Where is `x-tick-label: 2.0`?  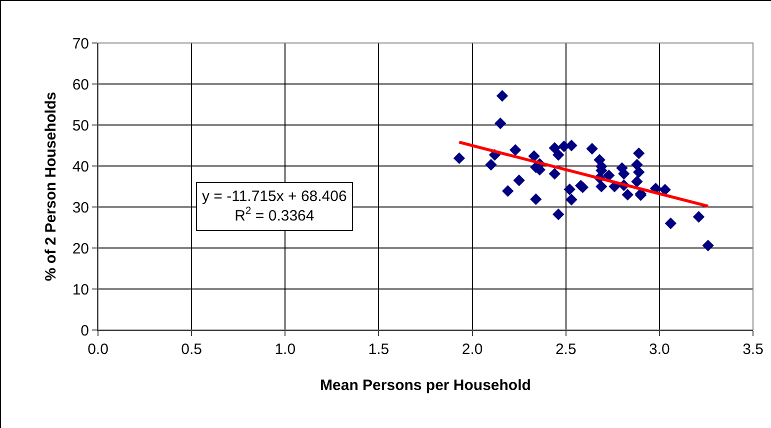 x-tick-label: 2.0 is located at coordinates (472, 349).